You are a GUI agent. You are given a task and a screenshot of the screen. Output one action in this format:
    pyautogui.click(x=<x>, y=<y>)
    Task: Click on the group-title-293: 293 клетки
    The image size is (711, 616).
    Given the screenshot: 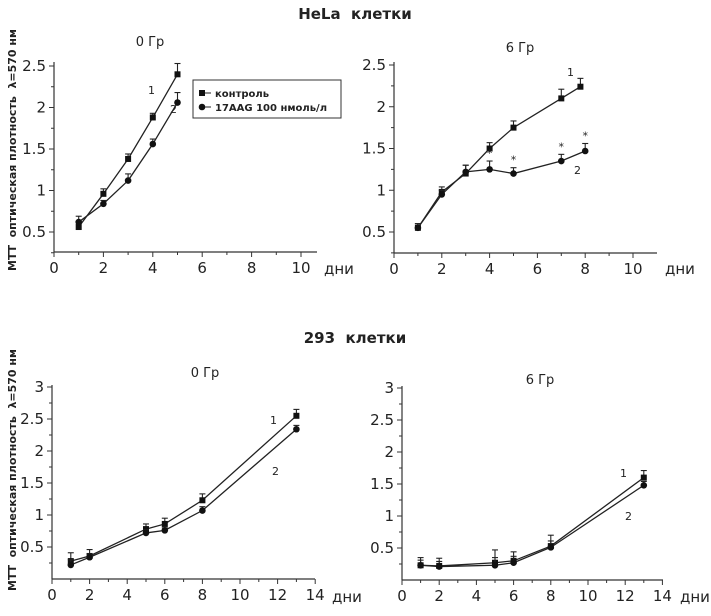 What is the action you would take?
    pyautogui.click(x=355, y=338)
    